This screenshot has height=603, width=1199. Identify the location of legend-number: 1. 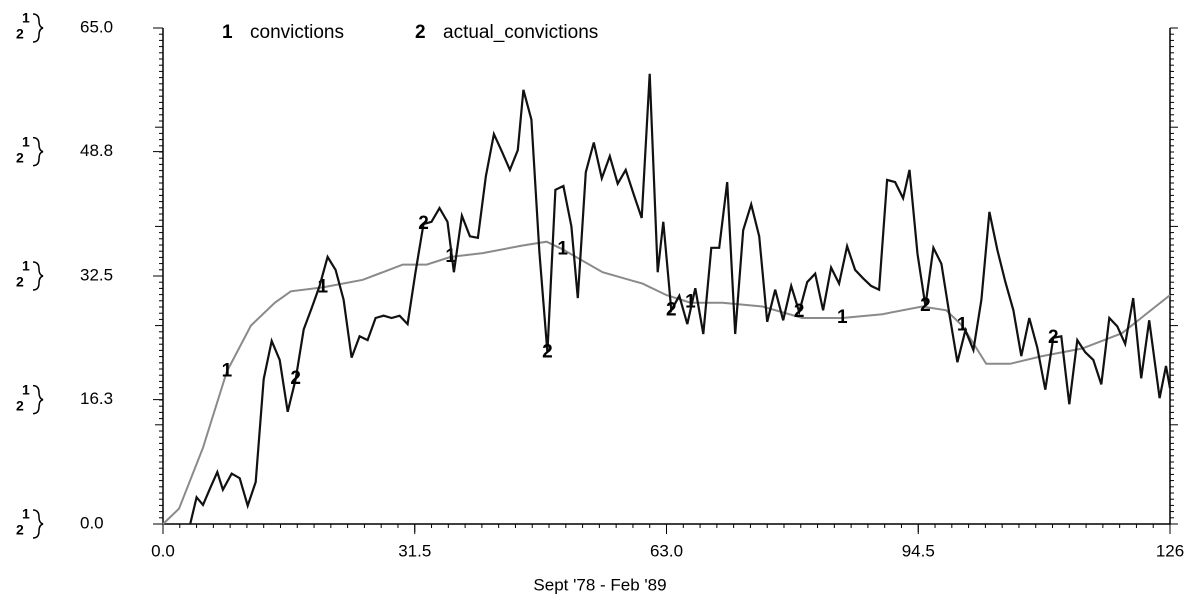
(227, 32).